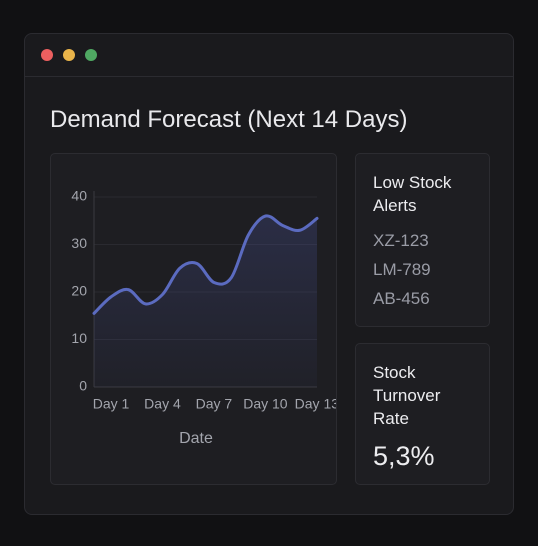  I want to click on turnover-value: 5,3%, so click(404, 456).